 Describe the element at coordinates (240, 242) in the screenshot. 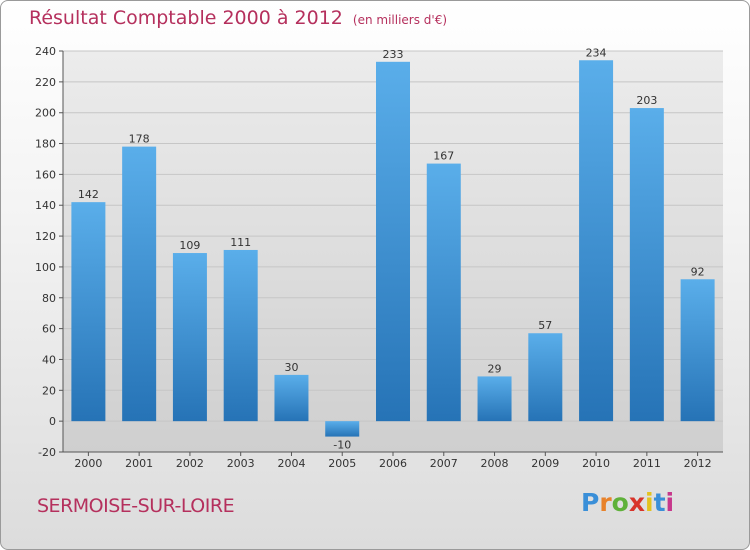

I see `bar-value-label: 111` at that location.